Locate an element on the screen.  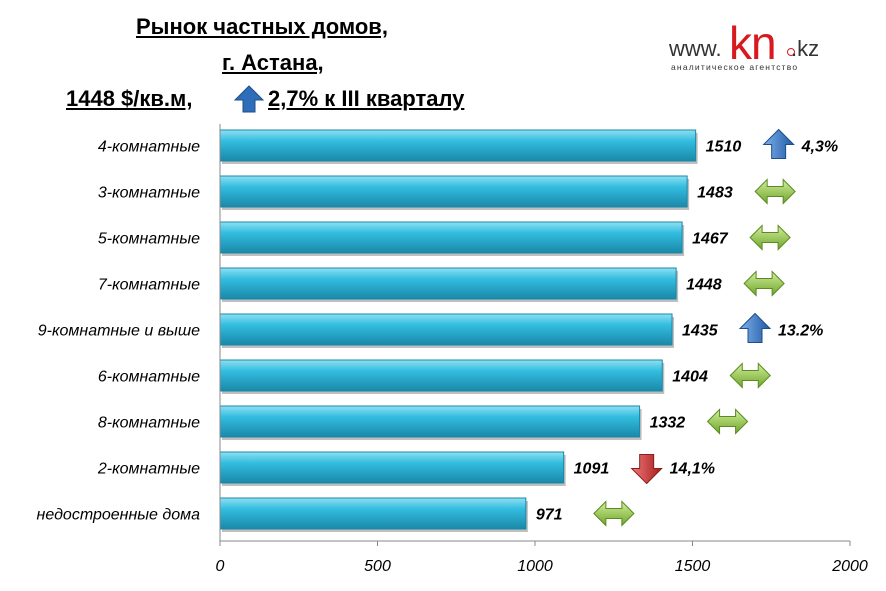
logo-kn: kn is located at coordinates (753, 43).